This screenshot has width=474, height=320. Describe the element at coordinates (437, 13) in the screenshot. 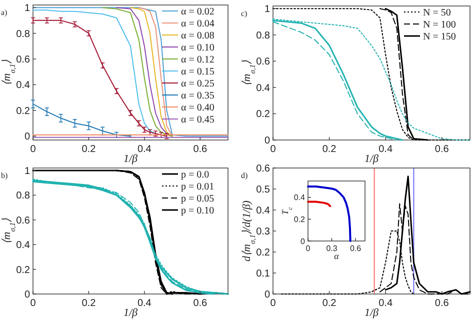

I see `legend-label: N = 50` at that location.